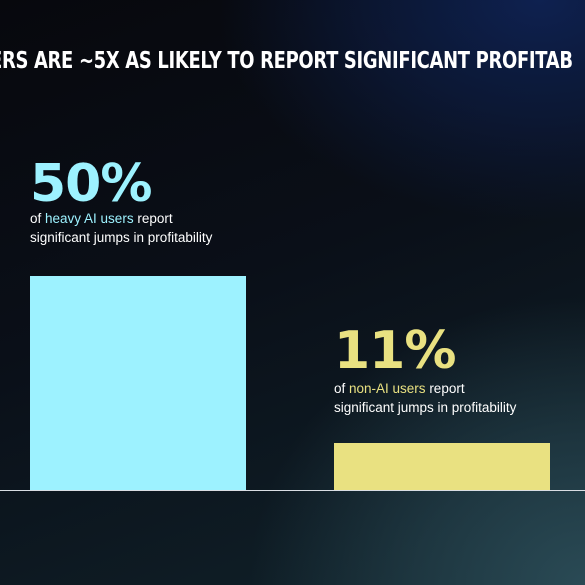  What do you see at coordinates (387, 388) in the screenshot?
I see `caption-highlight-non-ai: non-AI users` at bounding box center [387, 388].